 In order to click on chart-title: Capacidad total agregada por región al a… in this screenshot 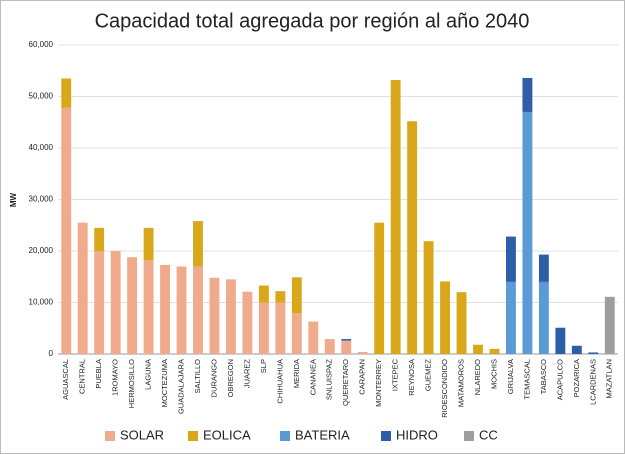, I will do `click(312, 21)`.